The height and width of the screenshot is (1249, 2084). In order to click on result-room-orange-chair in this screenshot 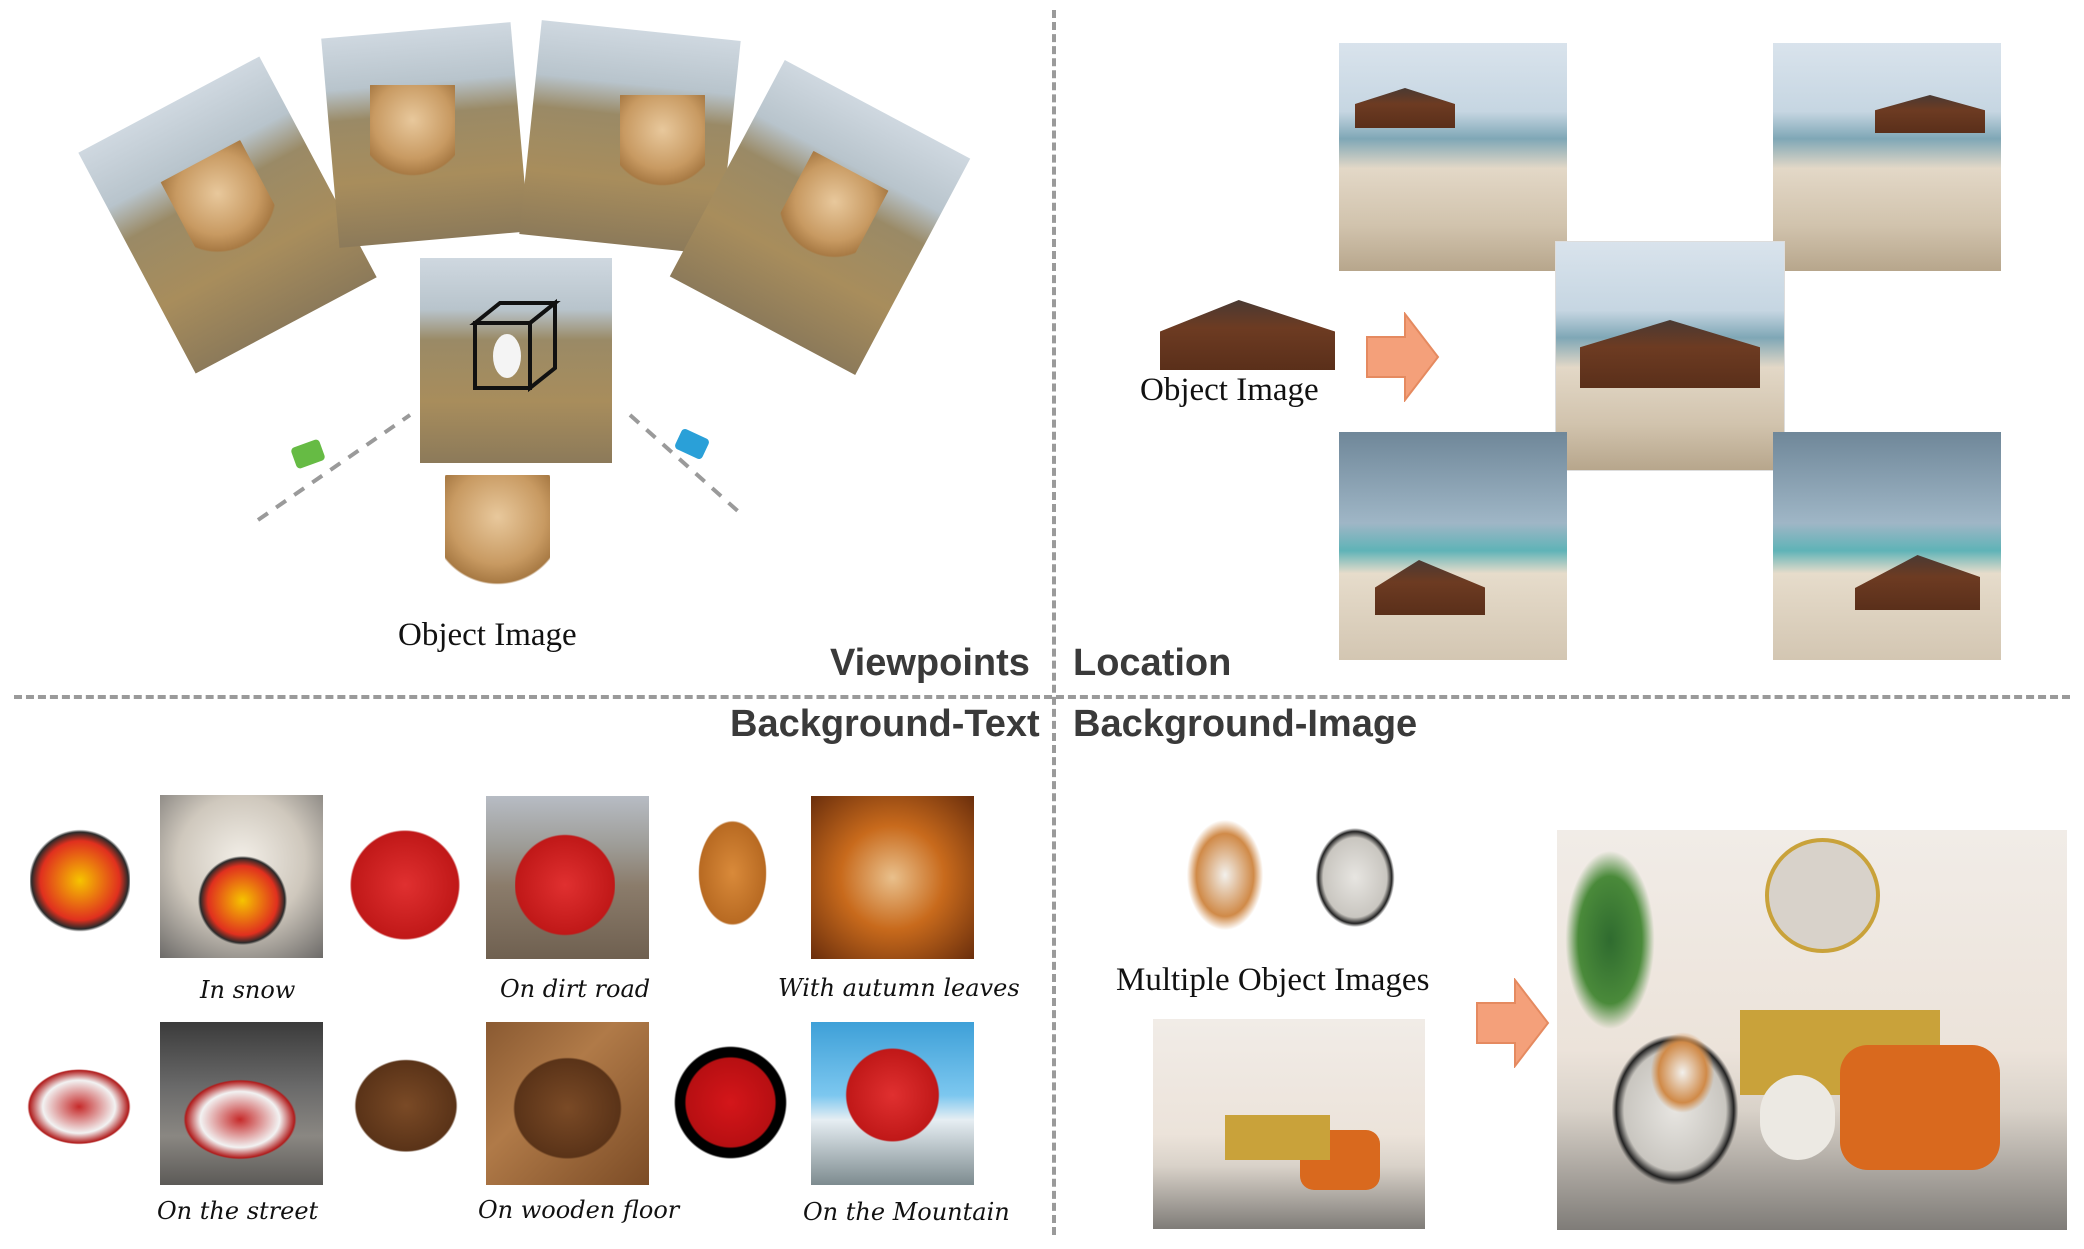, I will do `click(1920, 1107)`.